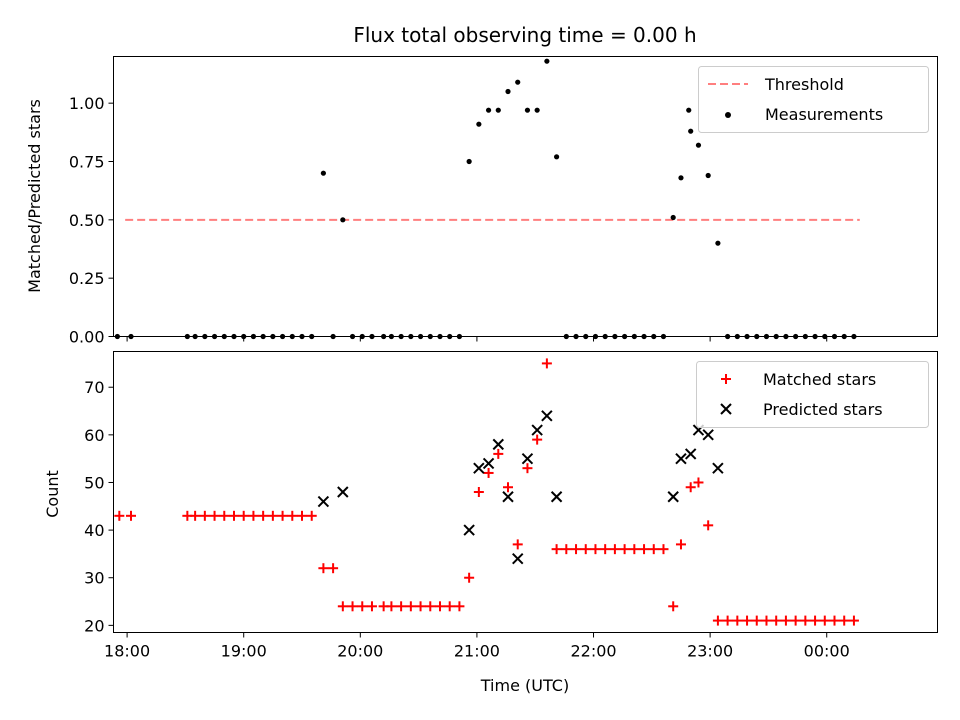 The image size is (960, 720). Describe the element at coordinates (87, 162) in the screenshot. I see `y-tick-label: 0.75` at that location.